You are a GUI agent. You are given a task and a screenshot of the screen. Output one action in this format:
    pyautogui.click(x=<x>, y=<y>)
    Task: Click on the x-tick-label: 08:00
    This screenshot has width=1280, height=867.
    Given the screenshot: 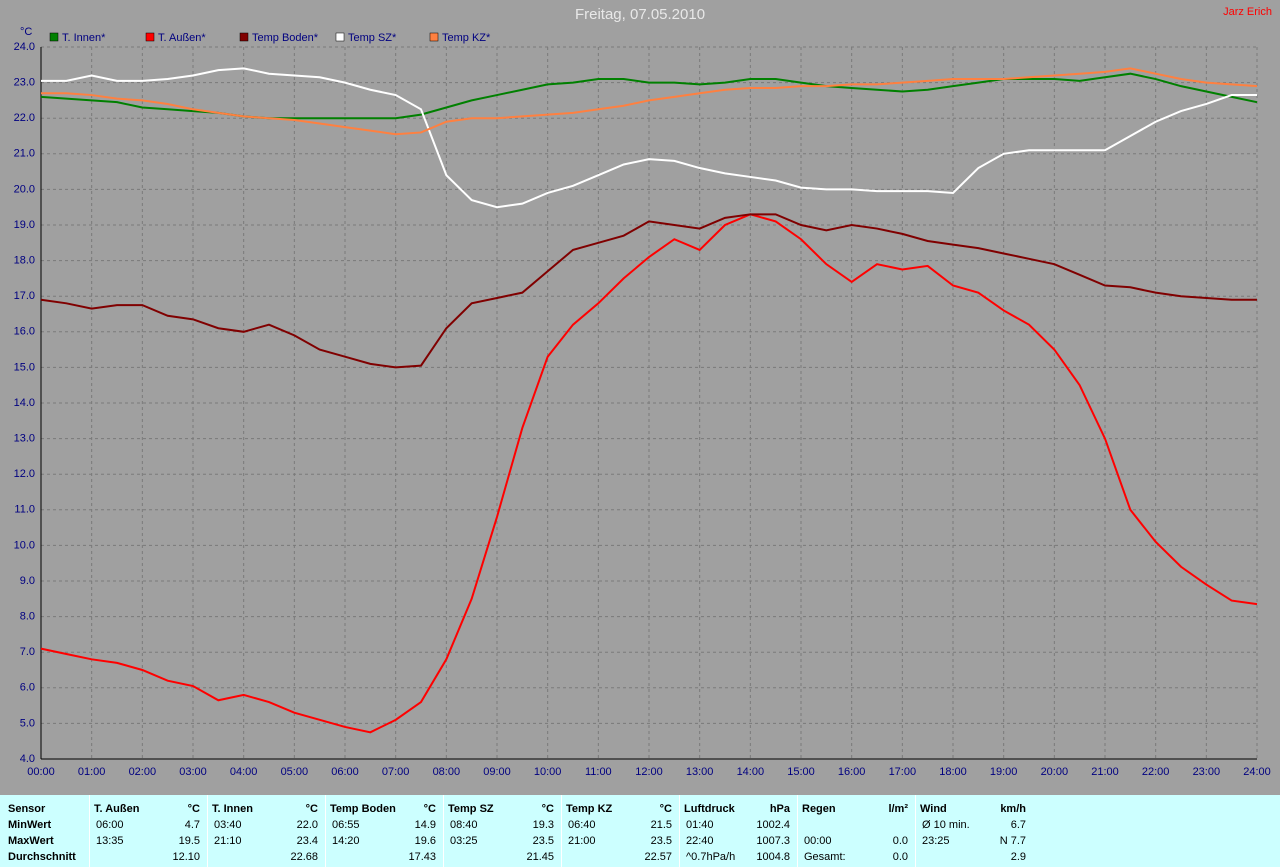 What is the action you would take?
    pyautogui.click(x=447, y=772)
    